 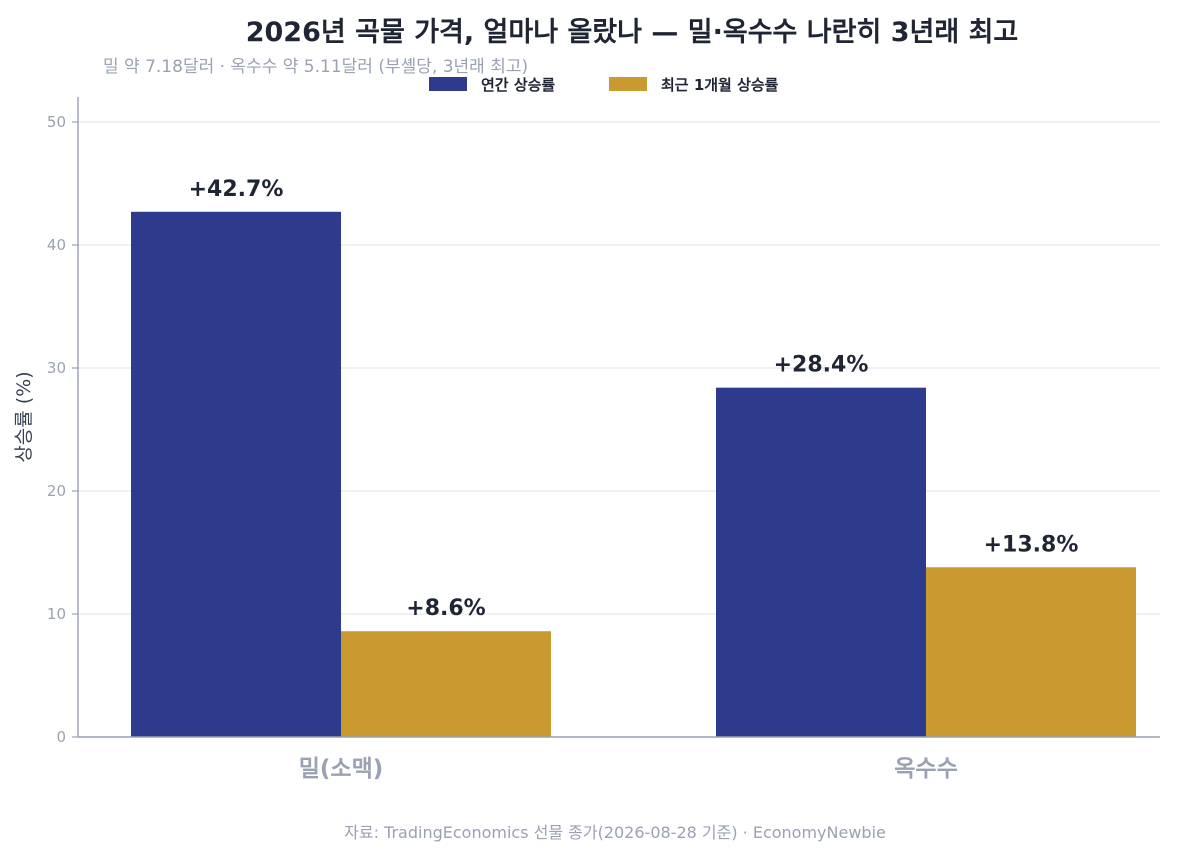 I want to click on x-category-label: 옥수수, so click(x=925, y=769).